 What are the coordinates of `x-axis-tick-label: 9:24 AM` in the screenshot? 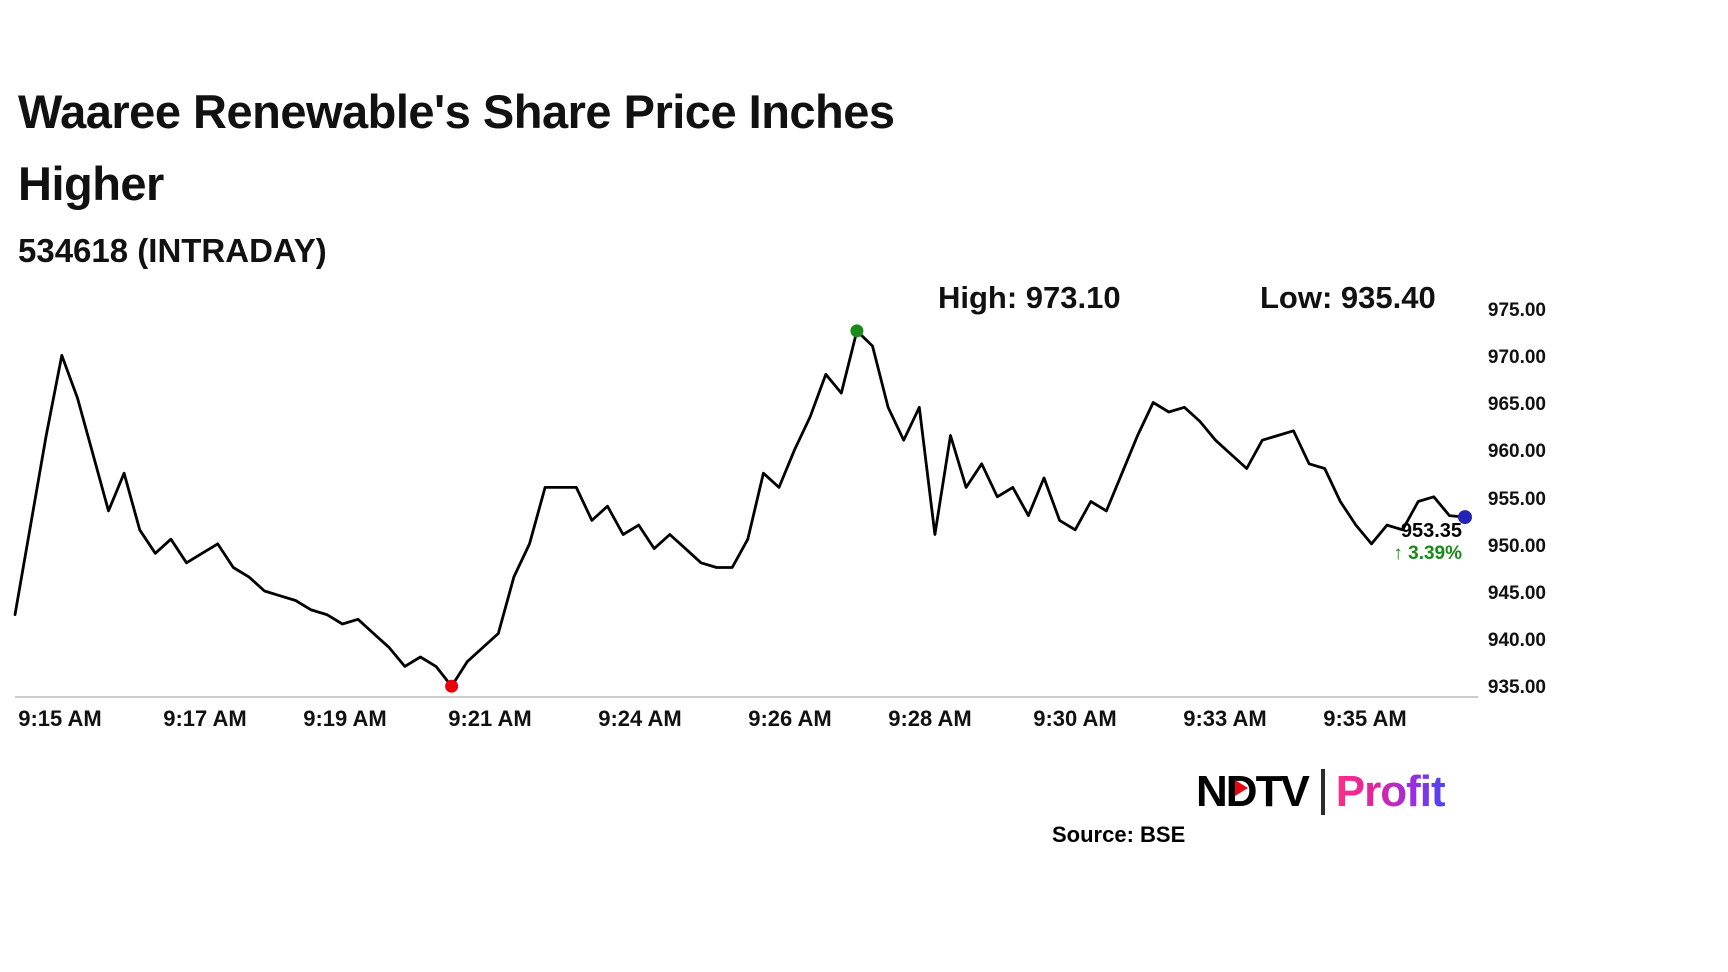 It's located at (640, 718).